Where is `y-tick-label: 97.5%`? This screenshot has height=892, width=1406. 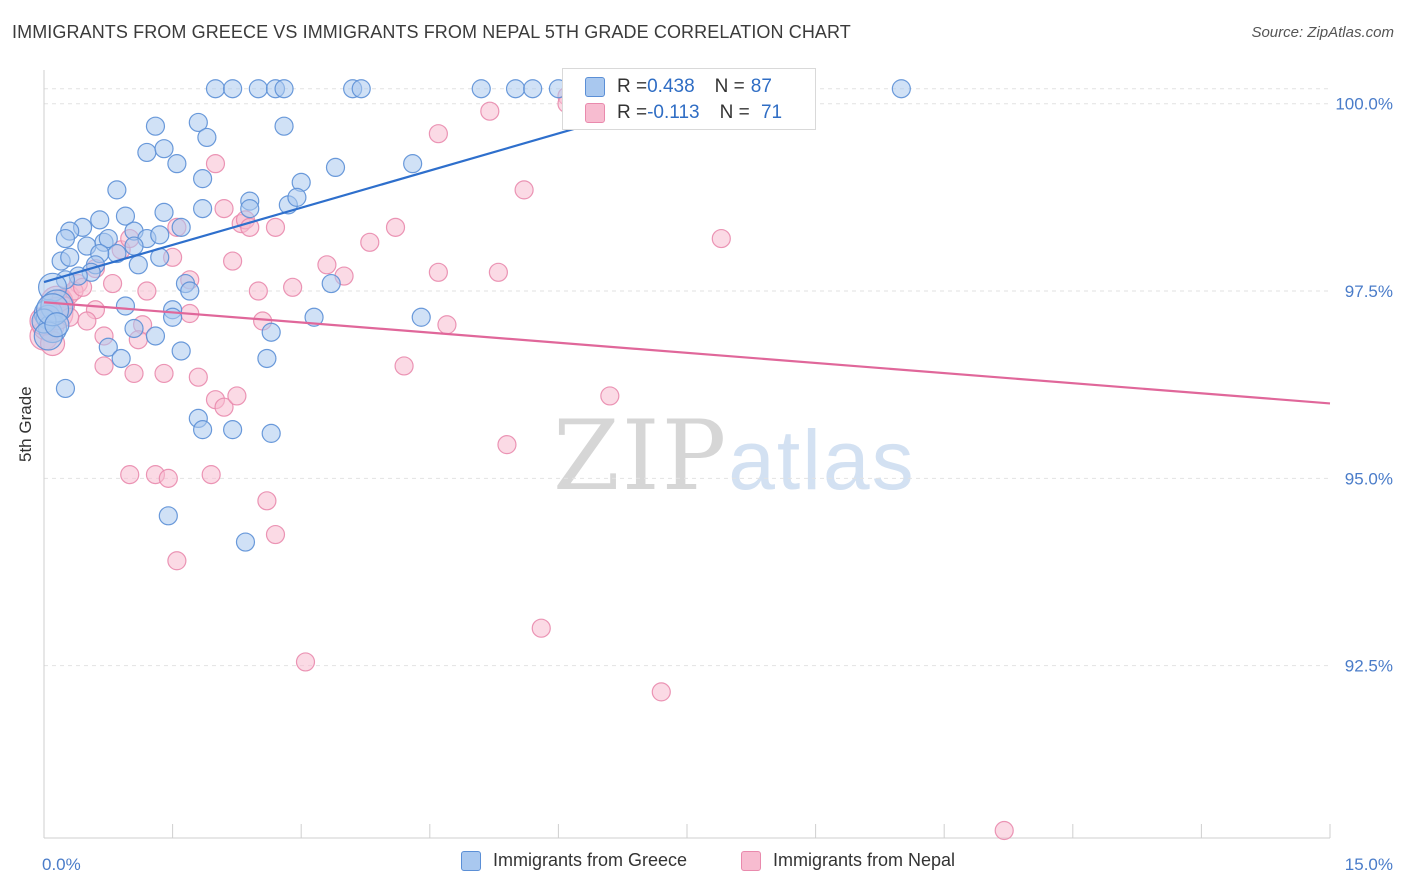 y-tick-label: 97.5% is located at coordinates (1369, 291).